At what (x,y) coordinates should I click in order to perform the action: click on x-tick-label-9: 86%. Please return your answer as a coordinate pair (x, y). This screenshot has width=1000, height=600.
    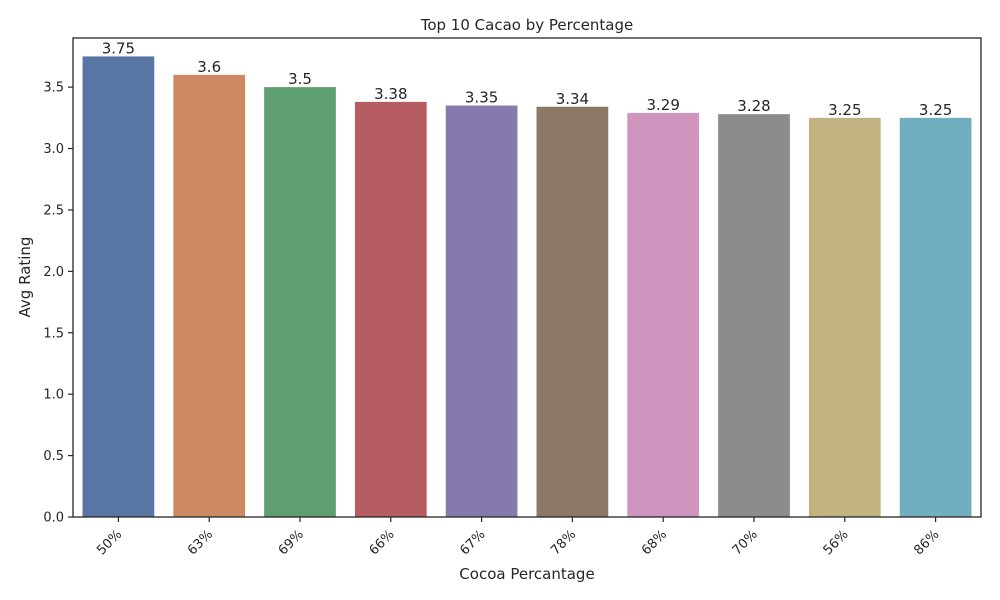
    Looking at the image, I should click on (926, 542).